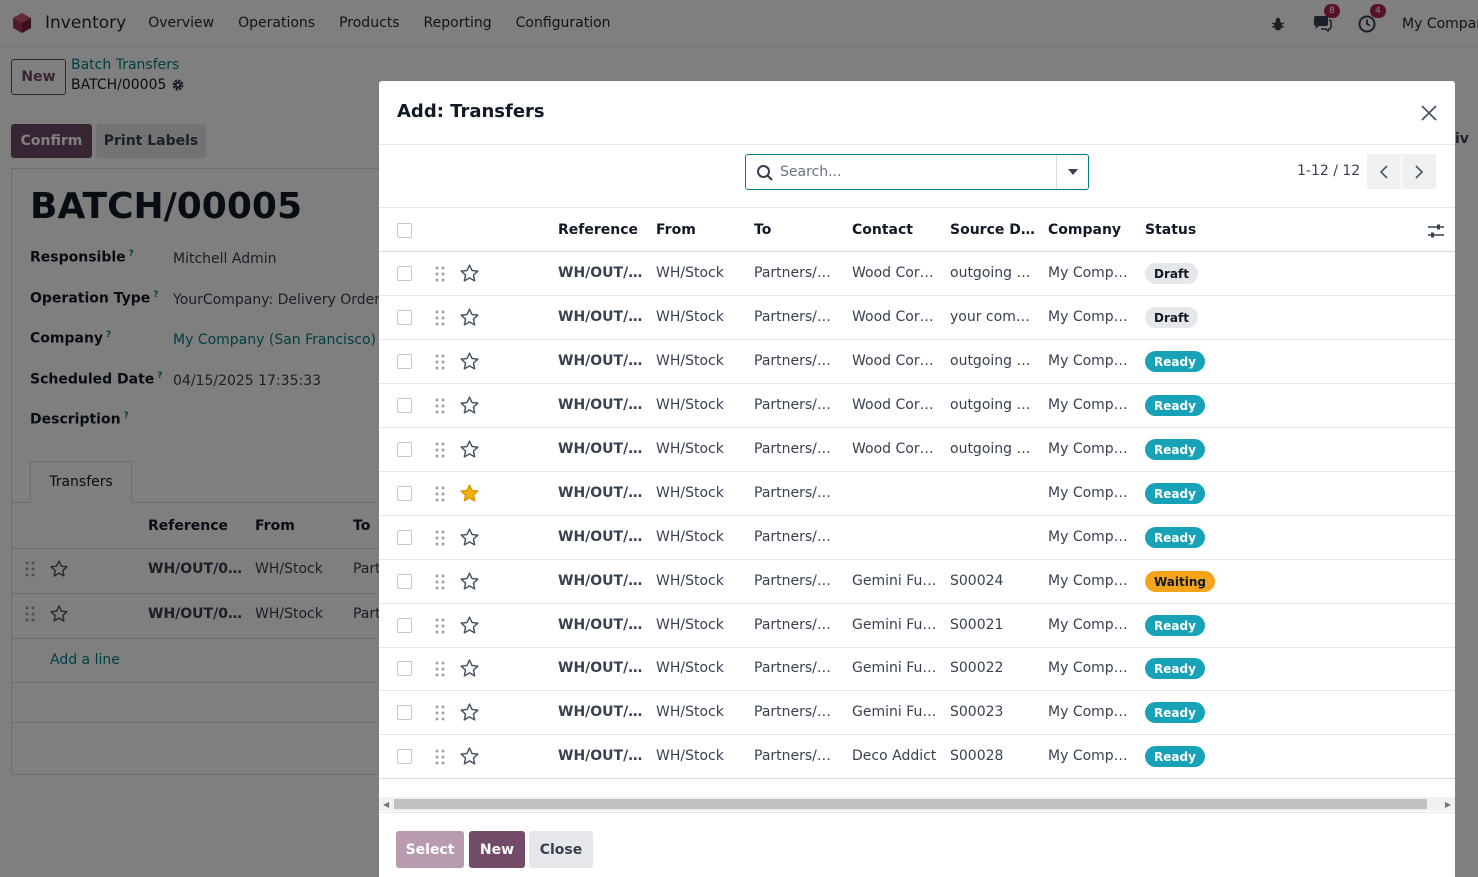 The width and height of the screenshot is (1478, 877). I want to click on pager-value: 1-12 / 12, so click(1329, 171).